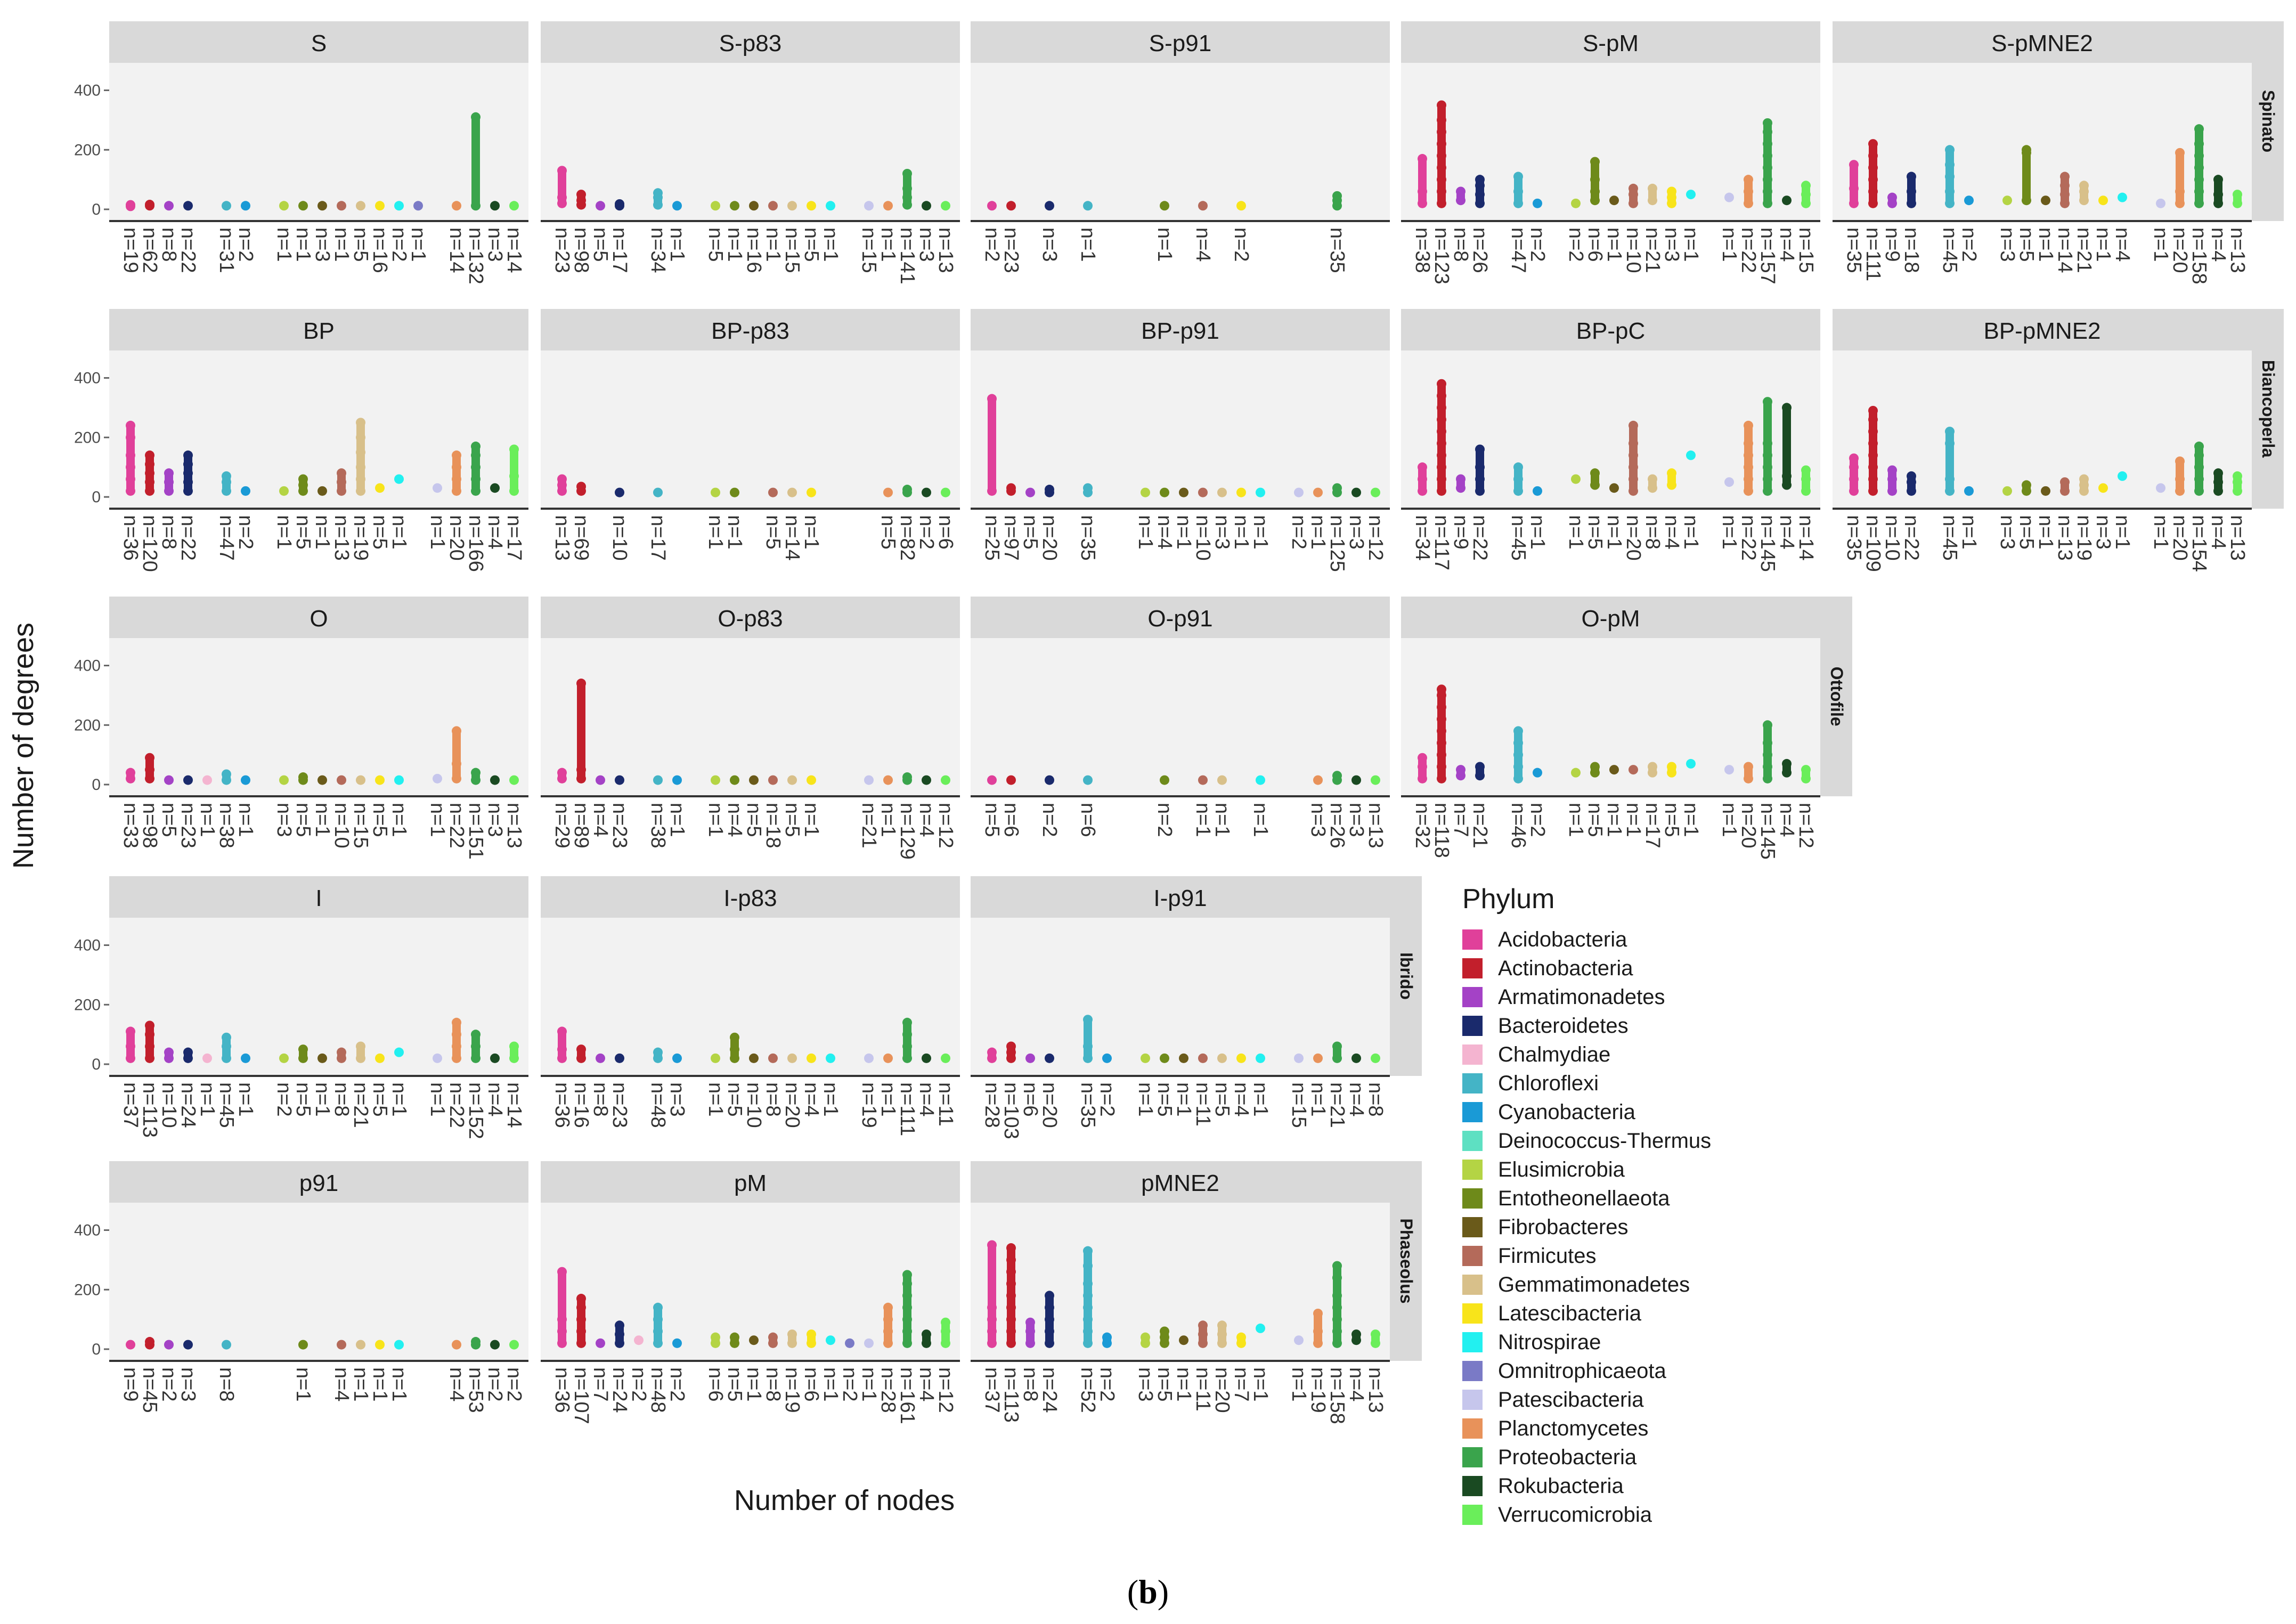 The height and width of the screenshot is (1624, 2296). I want to click on node-count-label: n=7, so click(1461, 820).